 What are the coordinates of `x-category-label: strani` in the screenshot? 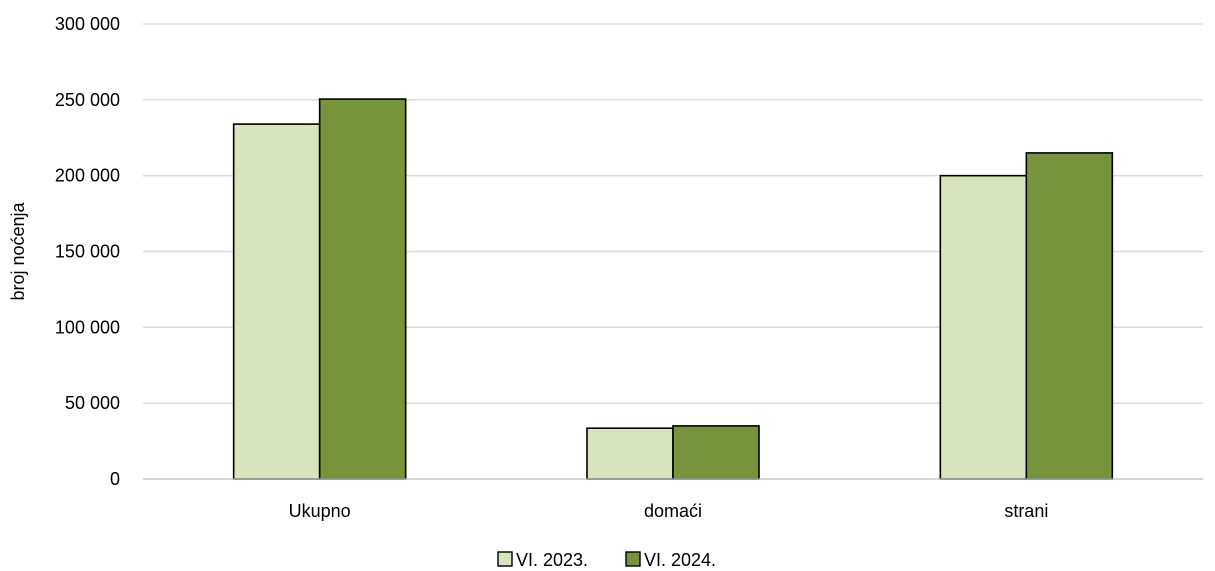 It's located at (1026, 511).